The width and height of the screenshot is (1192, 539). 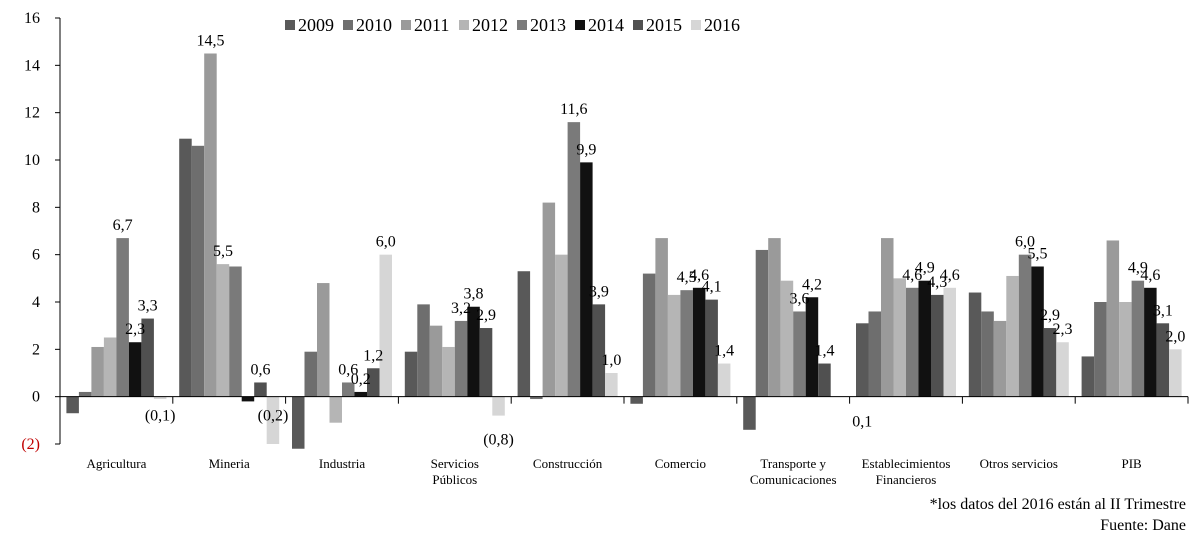 What do you see at coordinates (454, 479) in the screenshot?
I see `category-label: Públicos` at bounding box center [454, 479].